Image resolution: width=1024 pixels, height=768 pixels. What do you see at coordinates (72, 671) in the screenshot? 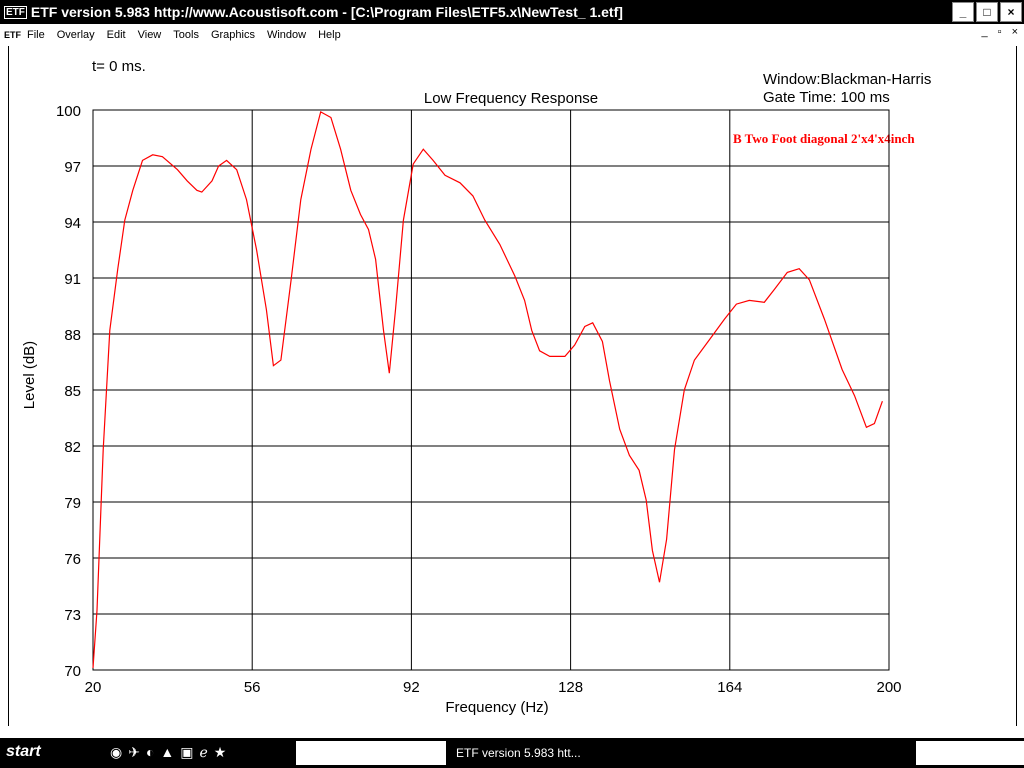
I see `y-tick-label: 70` at bounding box center [72, 671].